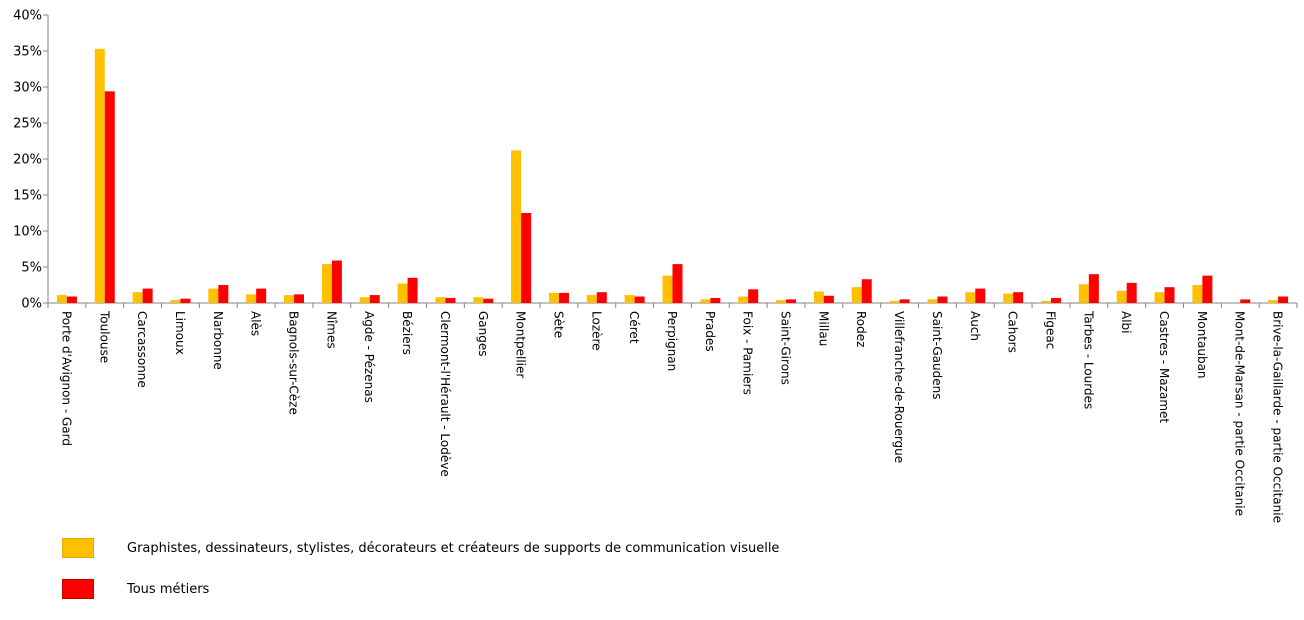 The width and height of the screenshot is (1304, 620). I want to click on category-label: Agde - Pézenas, so click(369, 357).